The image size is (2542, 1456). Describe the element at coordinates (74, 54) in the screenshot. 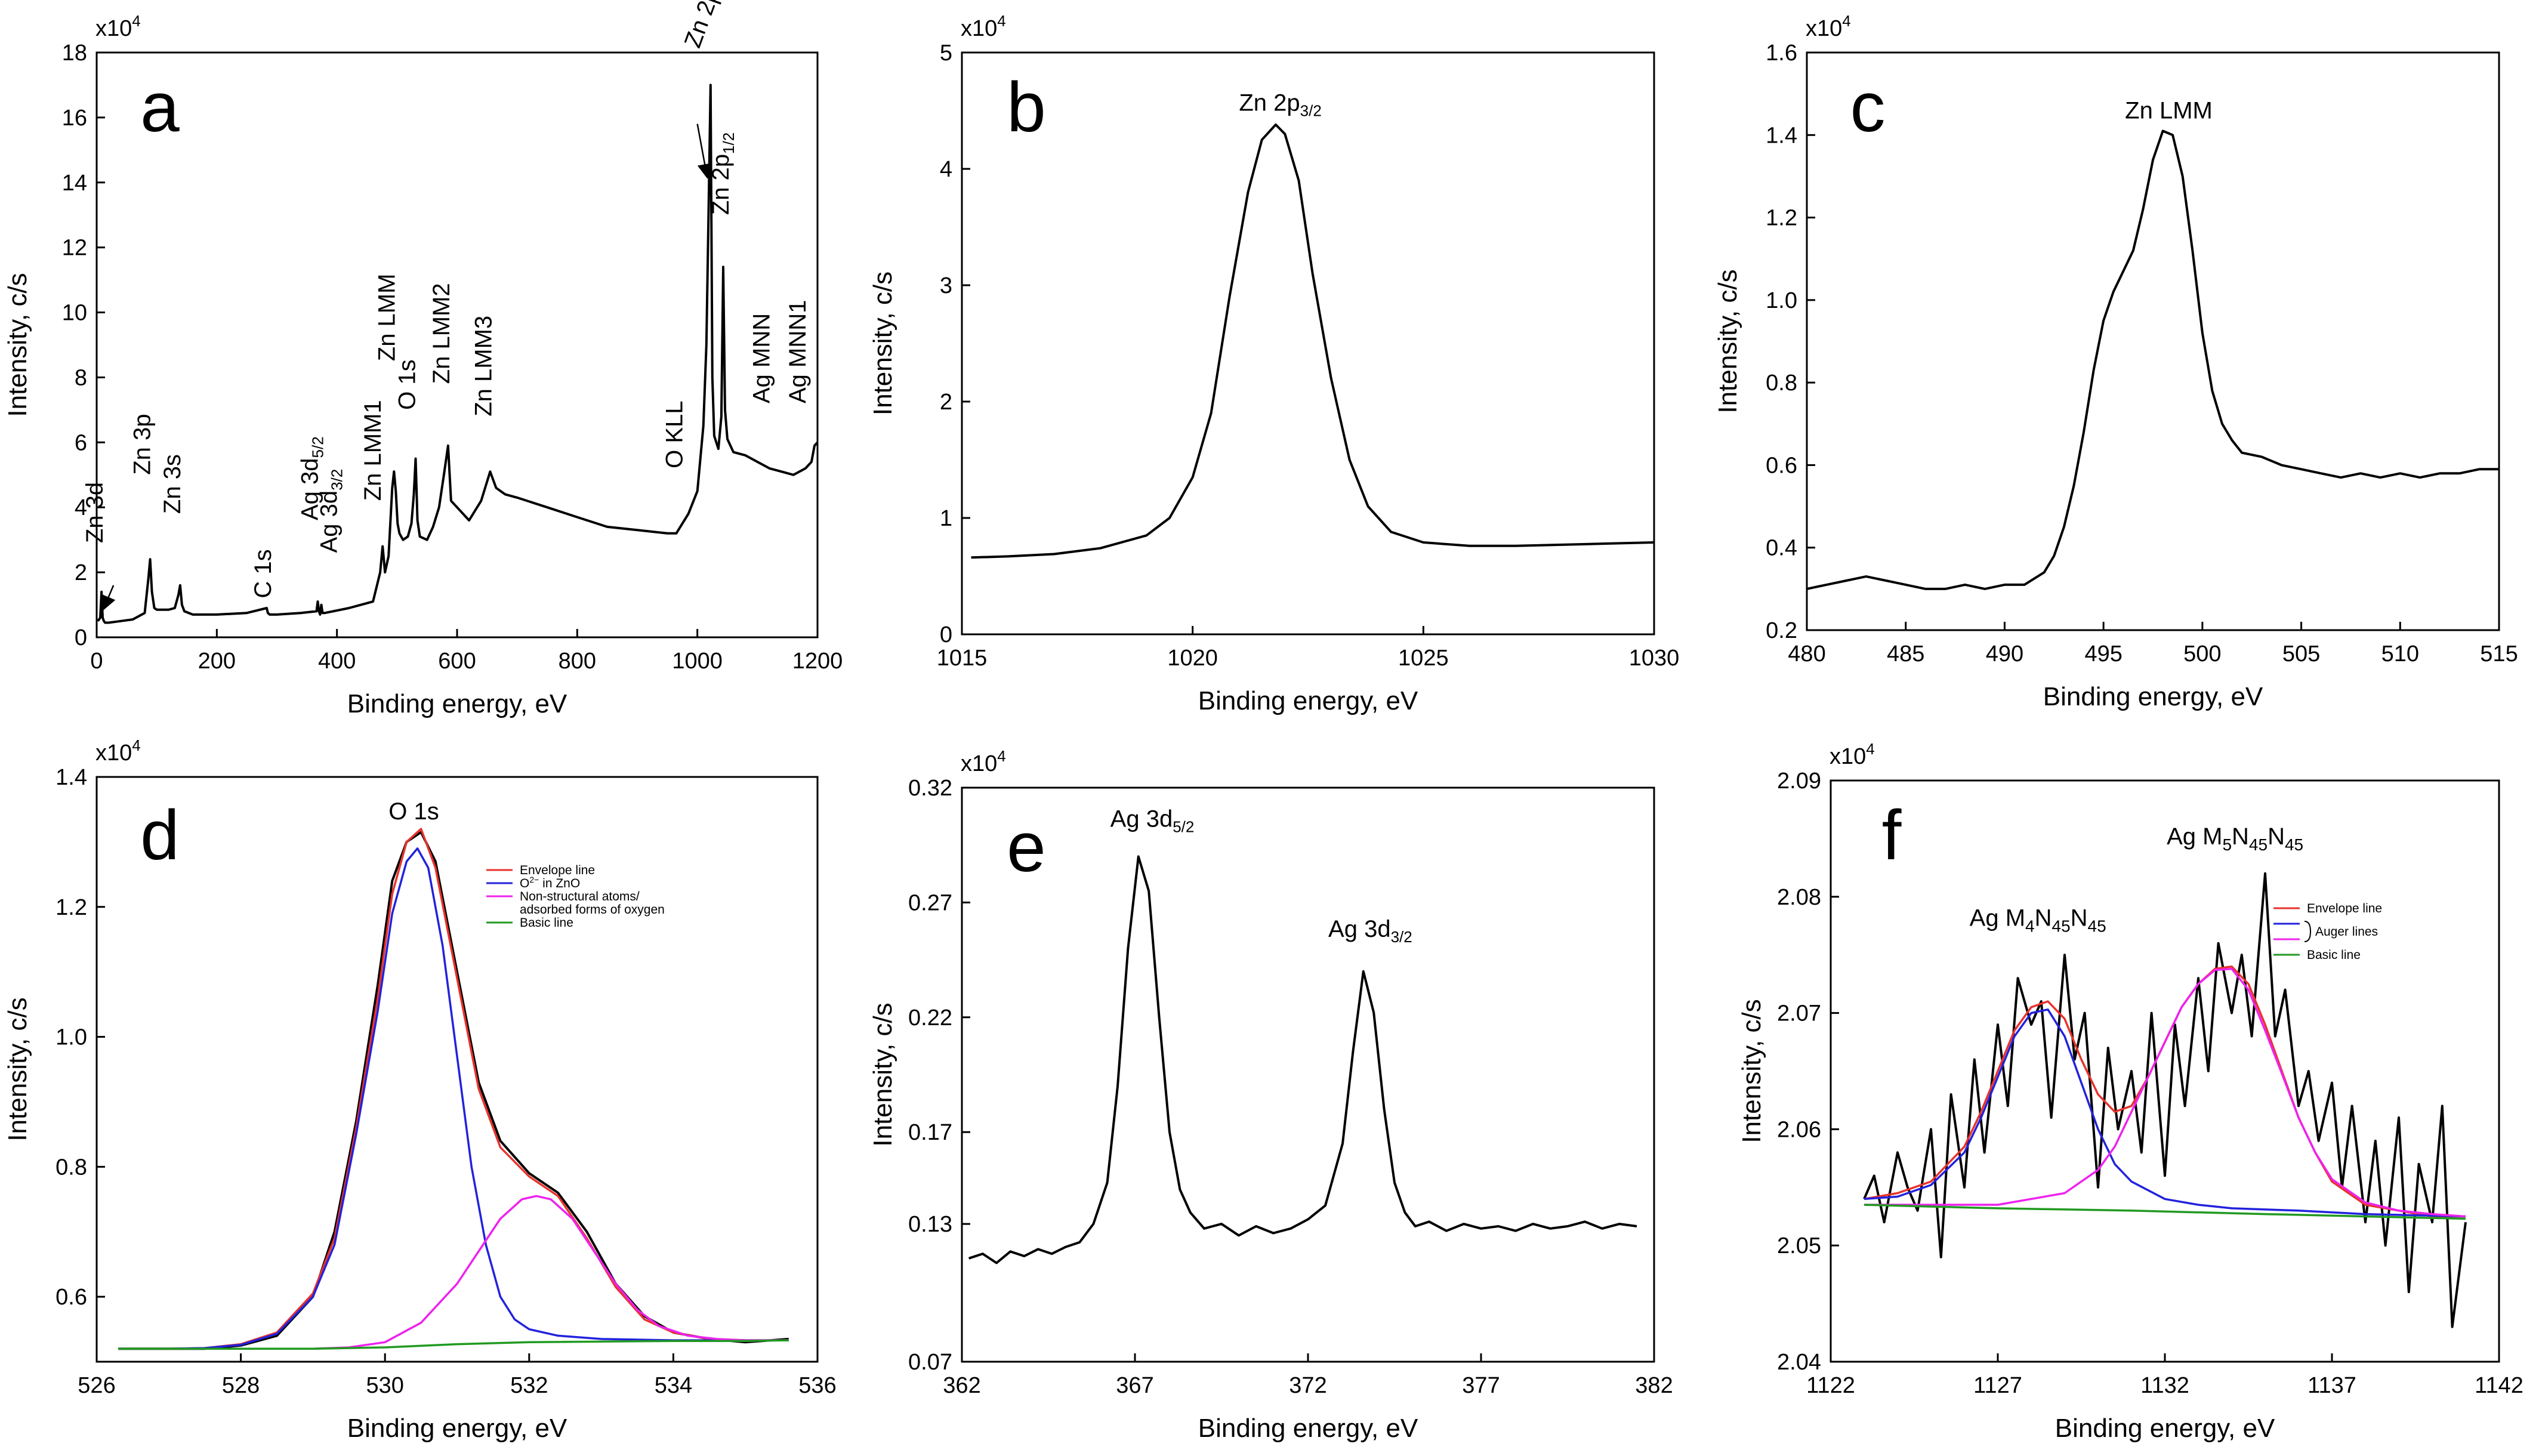

I see `y-tick-label-a-9: 18` at that location.